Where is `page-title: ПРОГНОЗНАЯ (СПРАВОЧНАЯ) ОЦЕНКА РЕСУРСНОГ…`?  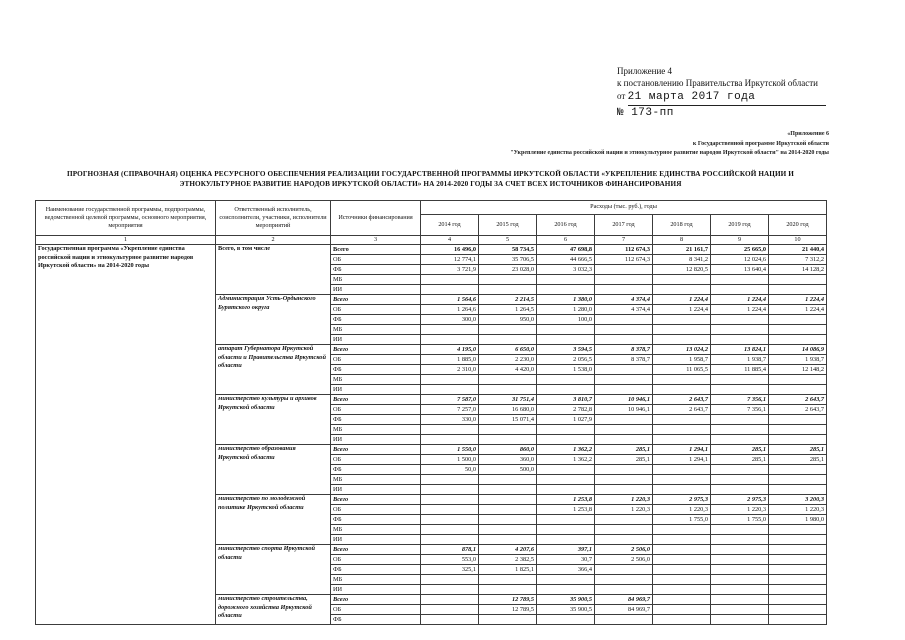 page-title: ПРОГНОЗНАЯ (СПРАВОЧНАЯ) ОЦЕНКА РЕСУРСНОГ… is located at coordinates (430, 179).